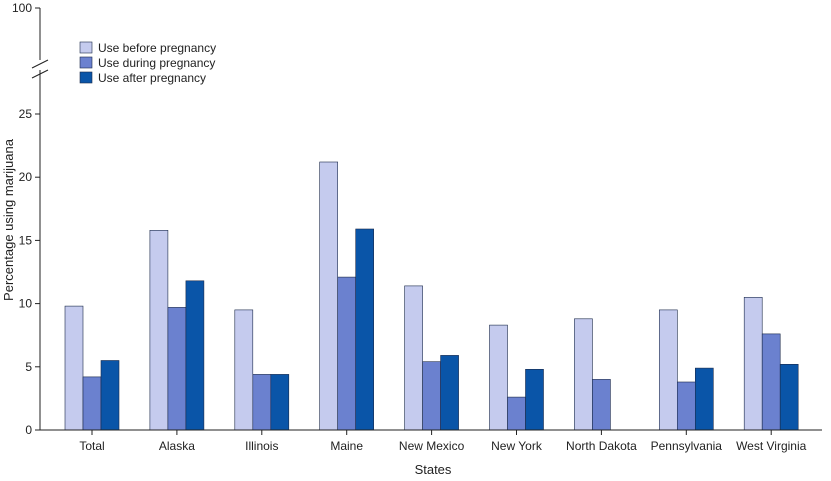 Image resolution: width=831 pixels, height=481 pixels. I want to click on x-tick-label: New York, so click(517, 446).